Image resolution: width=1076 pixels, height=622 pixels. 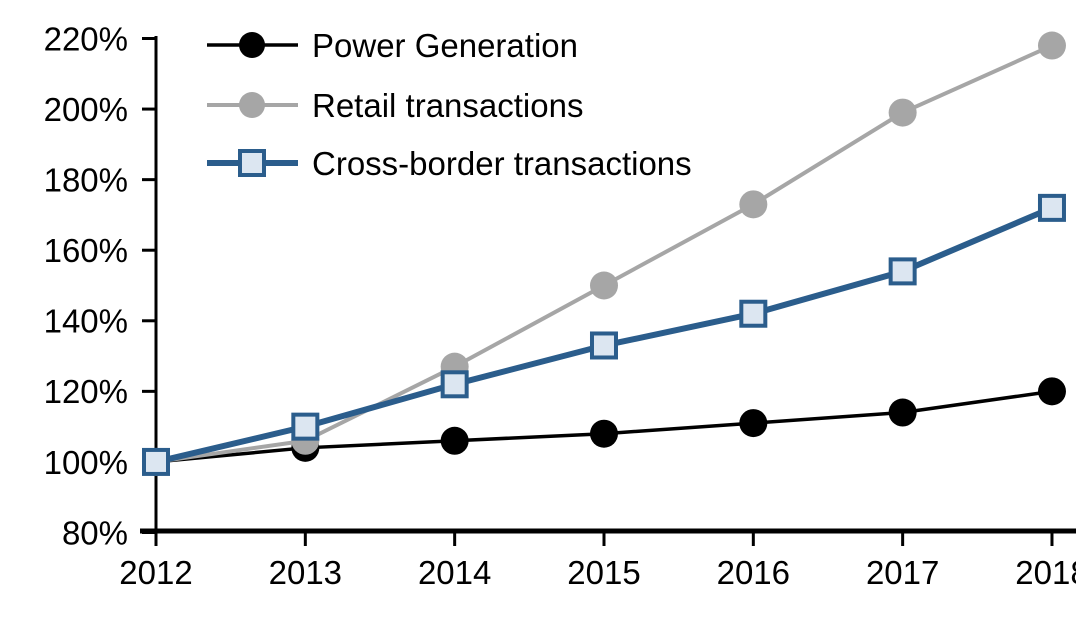 What do you see at coordinates (86, 109) in the screenshot?
I see `y-tick-label: 200%` at bounding box center [86, 109].